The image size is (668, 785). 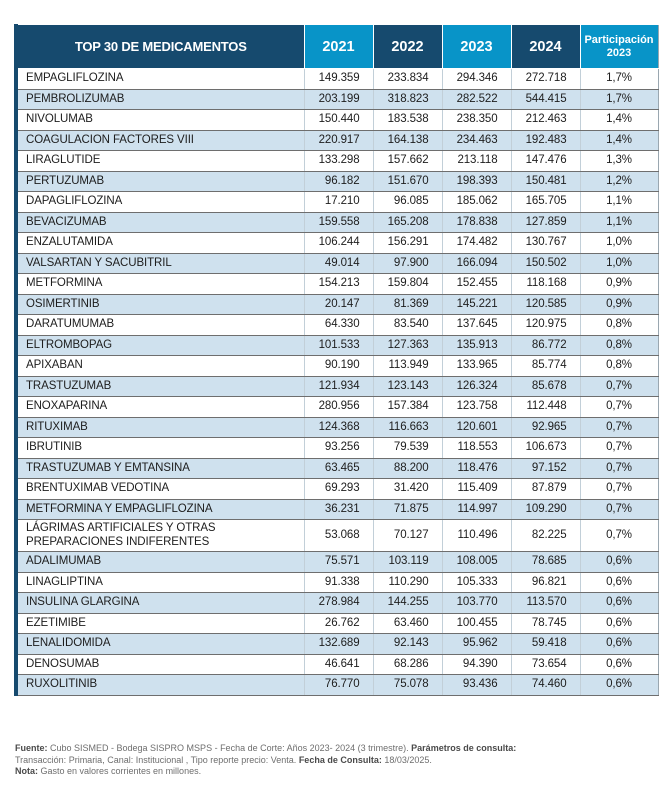 What do you see at coordinates (408, 304) in the screenshot?
I see `year-value: 81.369` at bounding box center [408, 304].